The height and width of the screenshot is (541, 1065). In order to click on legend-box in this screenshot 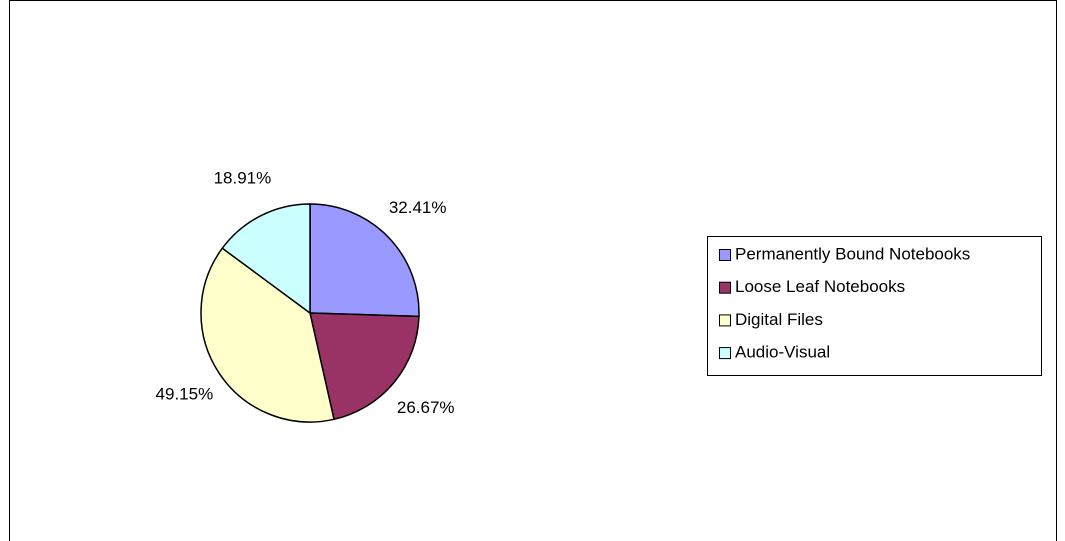, I will do `click(874, 306)`.